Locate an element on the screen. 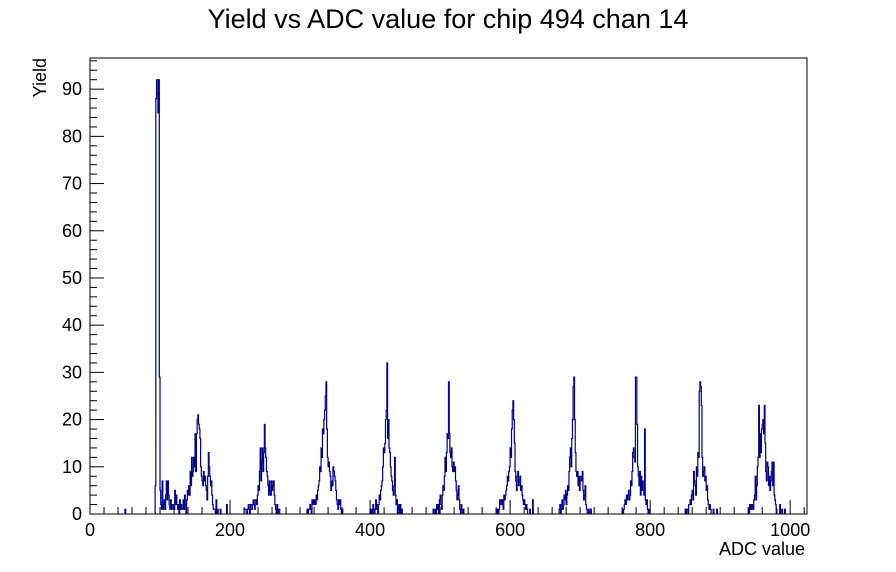  y-axis-label: Yield is located at coordinates (40, 77).